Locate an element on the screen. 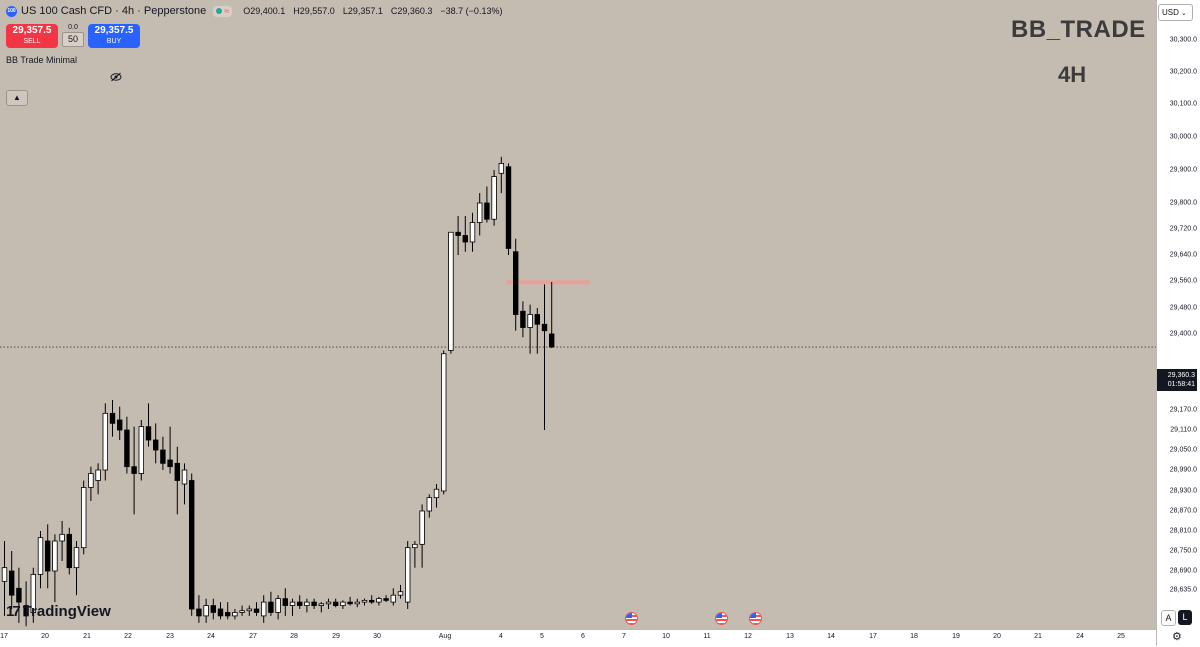 The width and height of the screenshot is (1200, 647). spread-box: 0.0 50 is located at coordinates (73, 35).